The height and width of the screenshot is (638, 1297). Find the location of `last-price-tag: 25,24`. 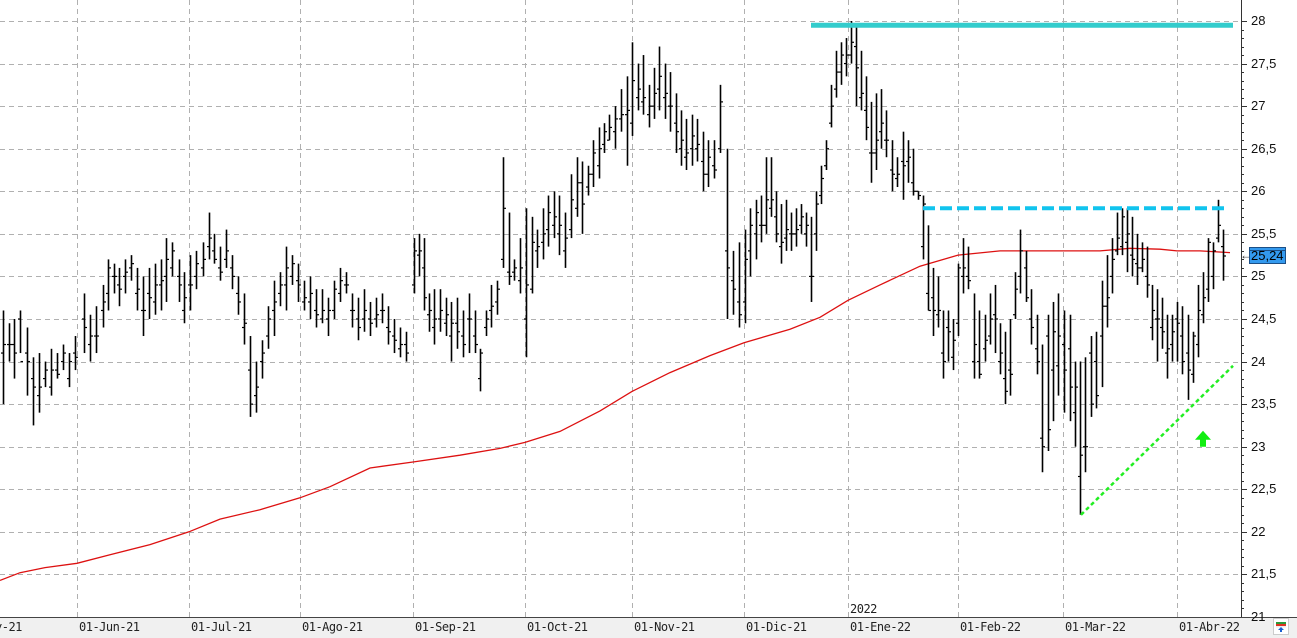

last-price-tag: 25,24 is located at coordinates (1267, 255).